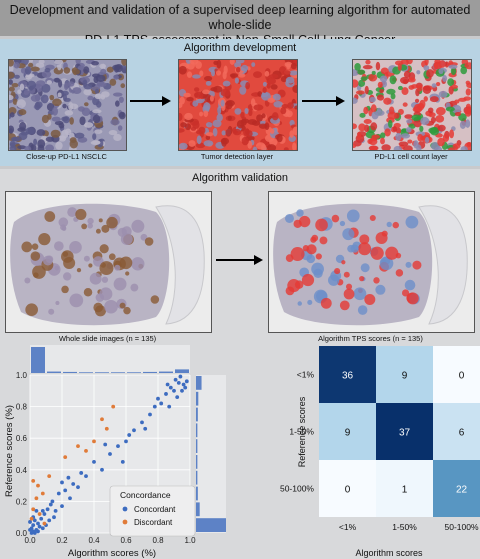  What do you see at coordinates (153, 522) in the screenshot?
I see `legend-discordant-label: Discordant` at bounding box center [153, 522].